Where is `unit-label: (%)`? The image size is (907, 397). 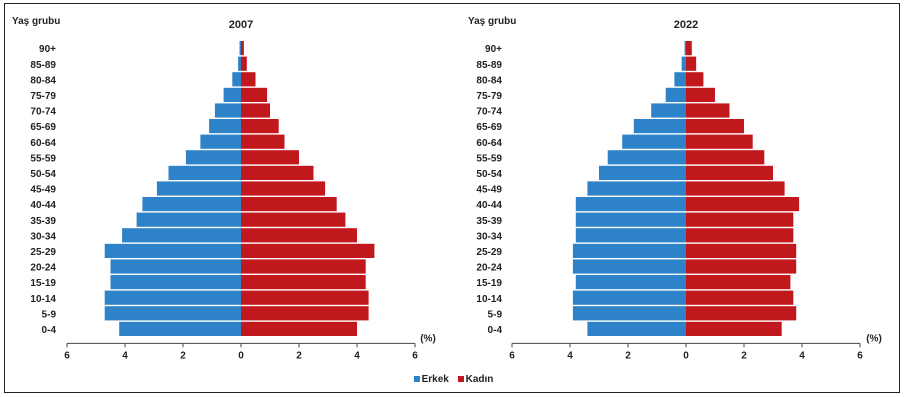
unit-label: (%) is located at coordinates (428, 338).